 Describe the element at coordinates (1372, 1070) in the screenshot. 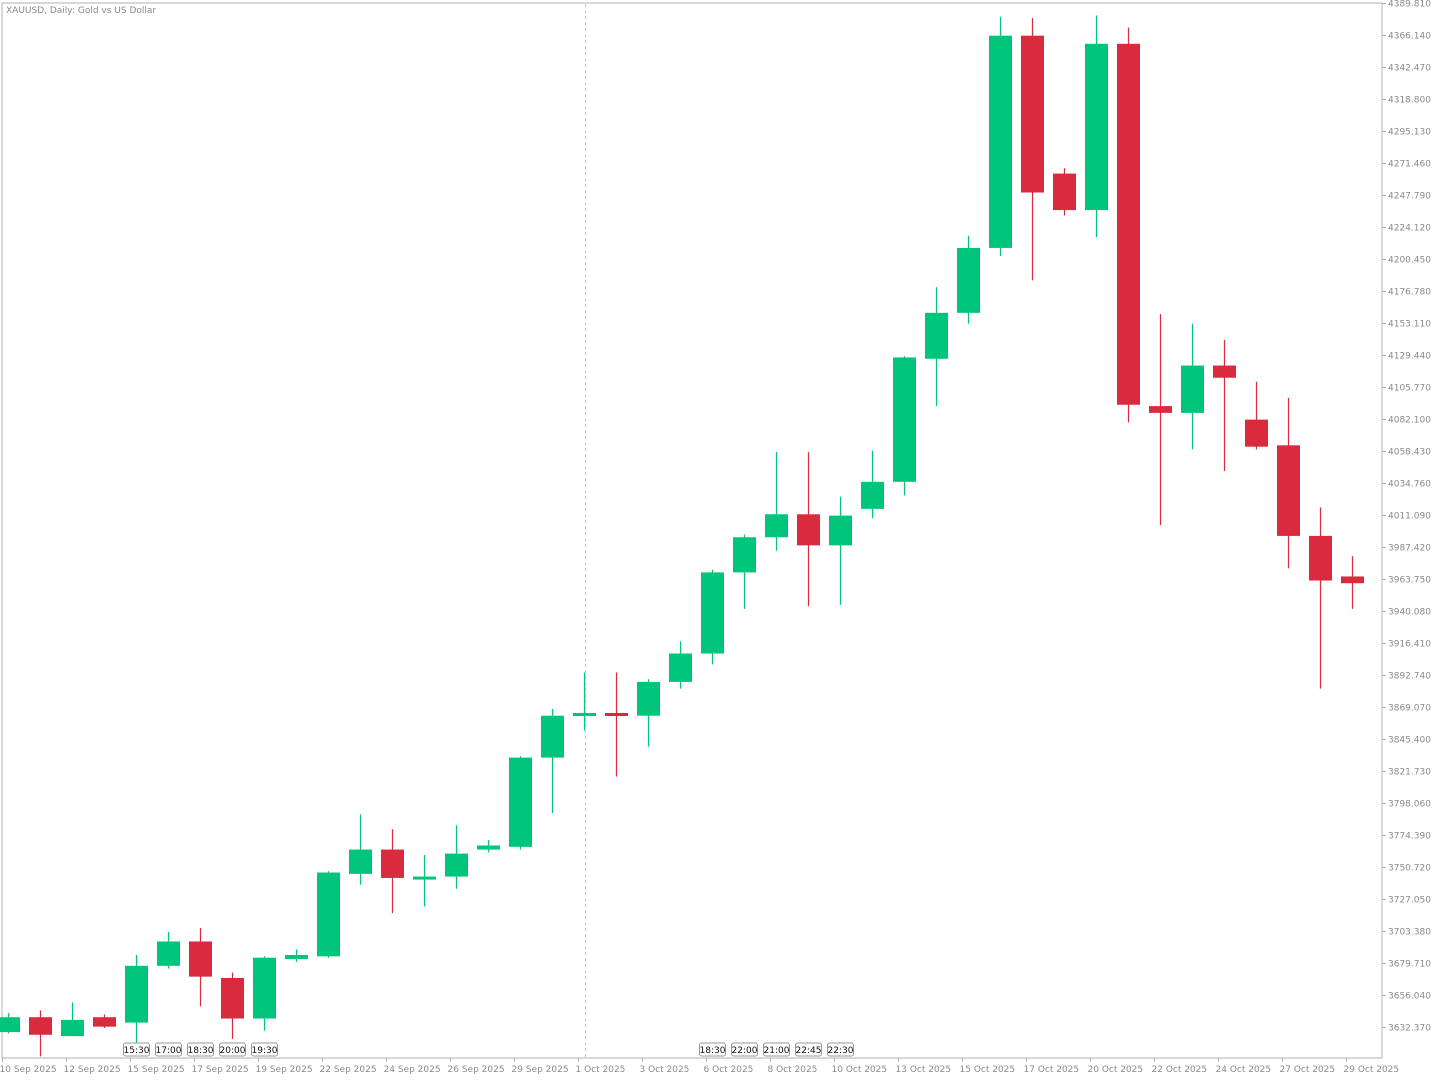

I see `date-tick-label: 29 Oct 2025` at that location.